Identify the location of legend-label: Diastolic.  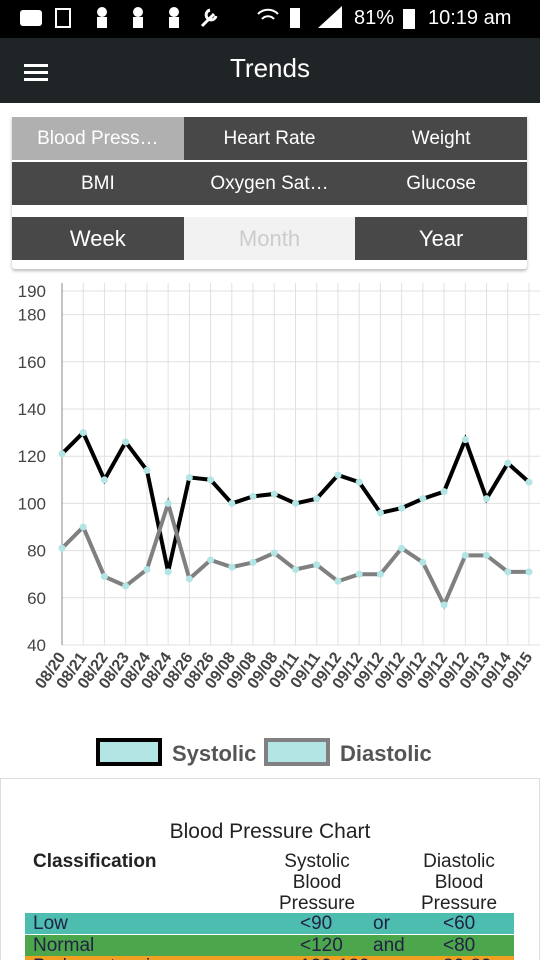
(386, 753).